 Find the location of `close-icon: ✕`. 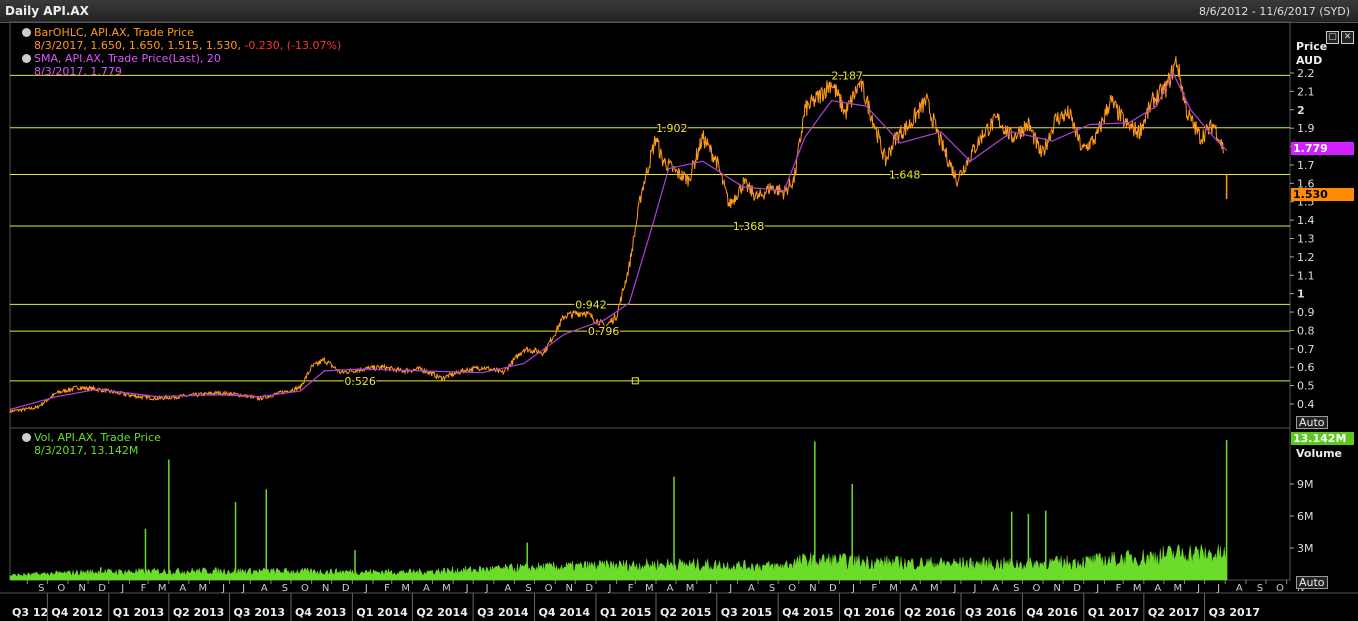

close-icon: ✕ is located at coordinates (1347, 37).